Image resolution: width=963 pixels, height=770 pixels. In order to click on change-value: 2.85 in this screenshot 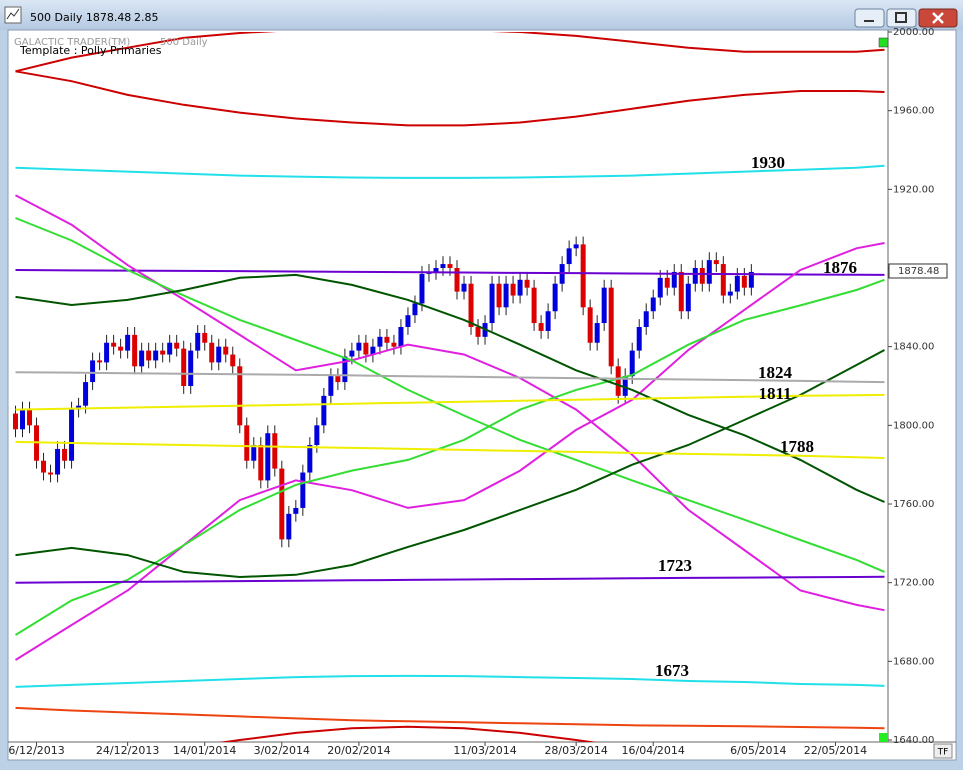, I will do `click(146, 17)`.